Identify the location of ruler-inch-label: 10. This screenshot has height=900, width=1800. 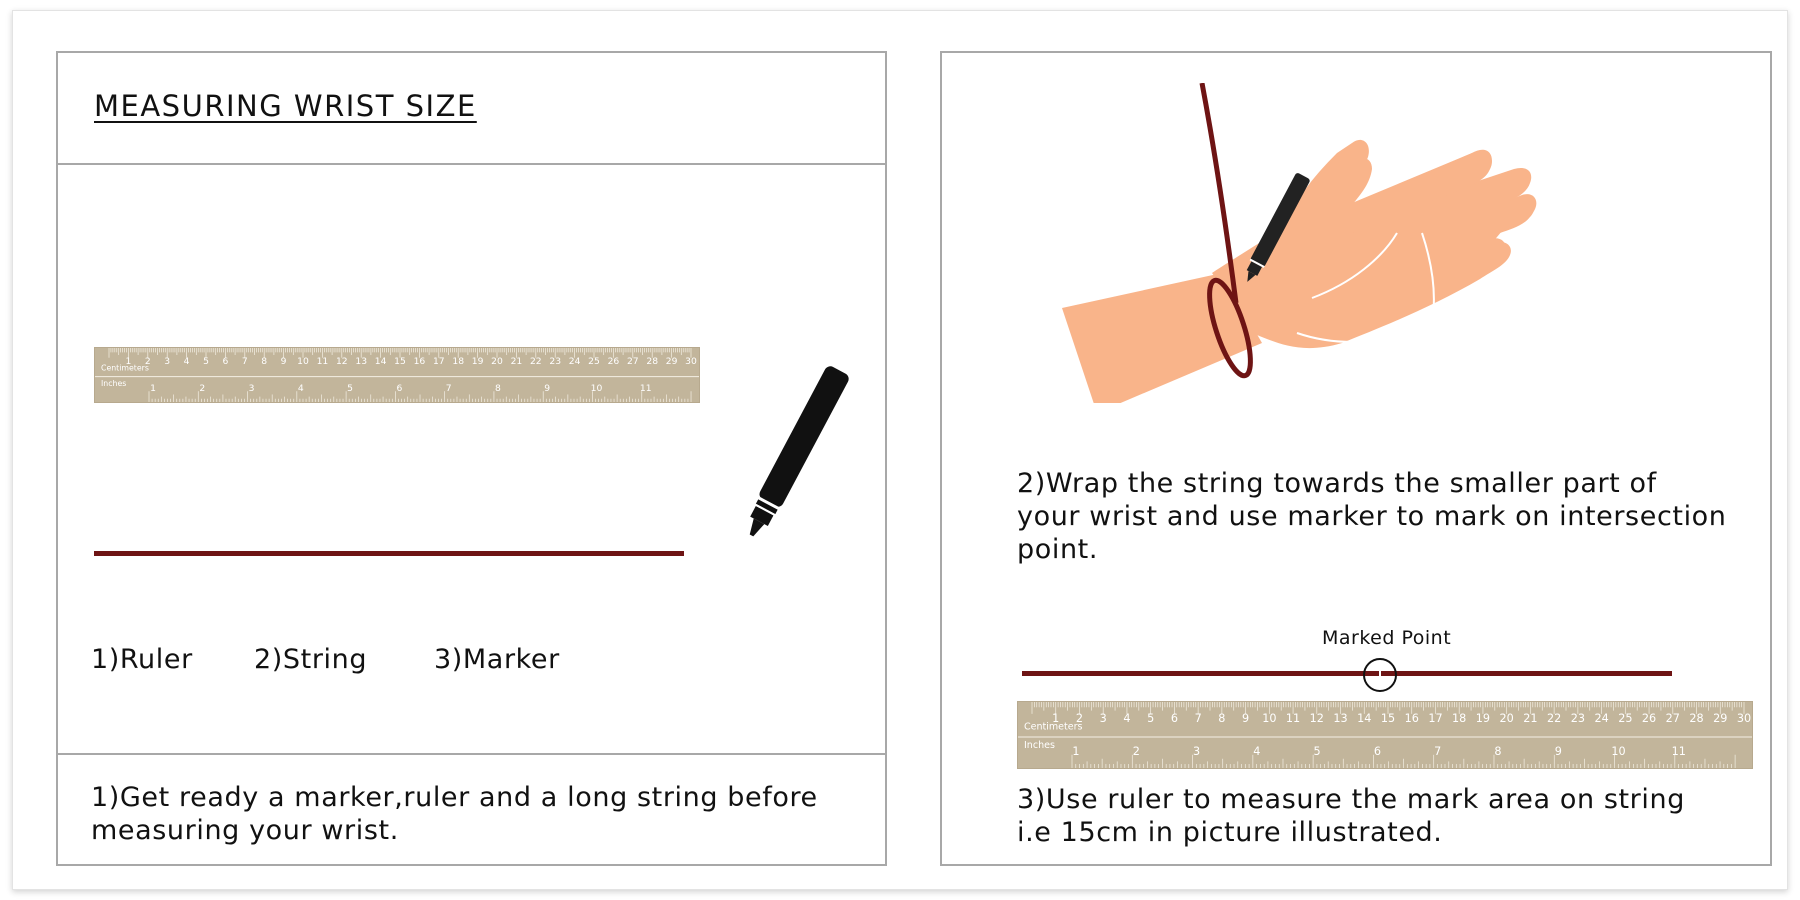
(1618, 751).